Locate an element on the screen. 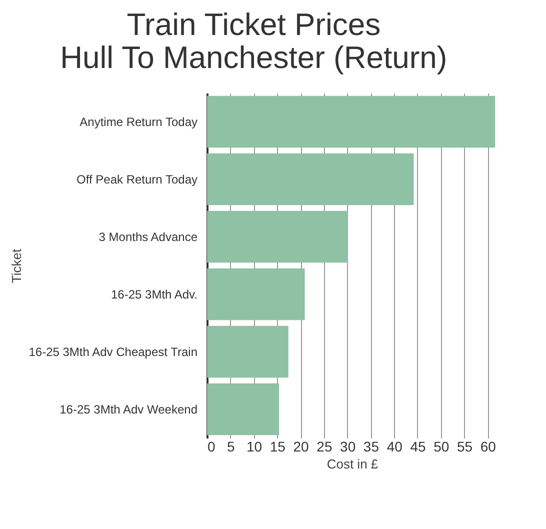  x-tick-label: 40 is located at coordinates (394, 446).